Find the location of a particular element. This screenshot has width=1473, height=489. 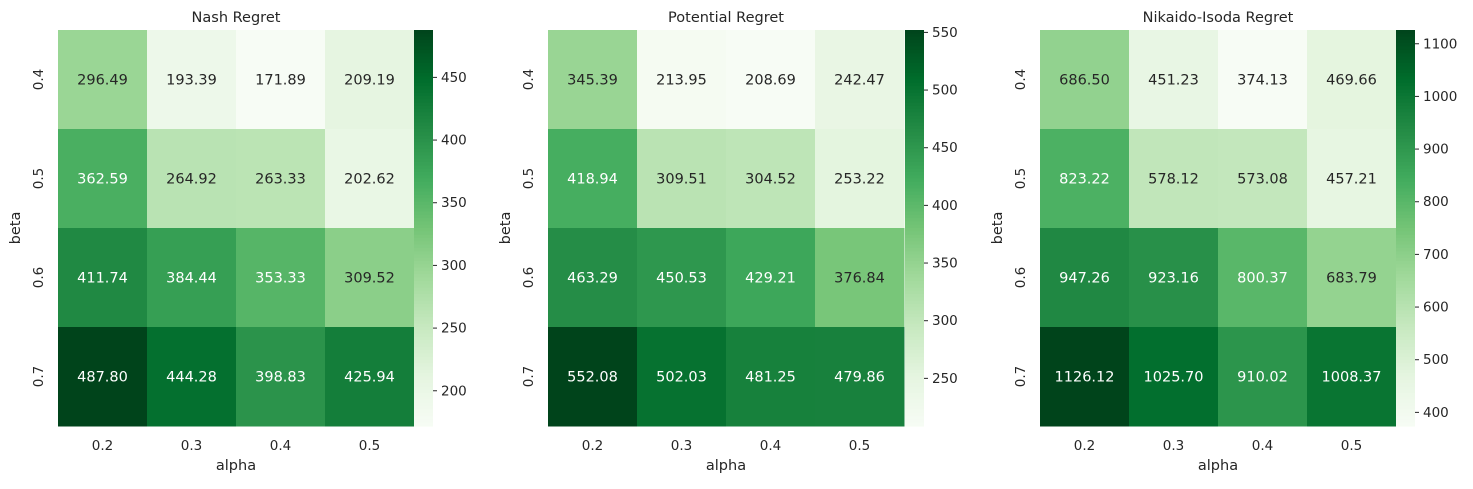

y-axis-label: beta is located at coordinates (506, 228).